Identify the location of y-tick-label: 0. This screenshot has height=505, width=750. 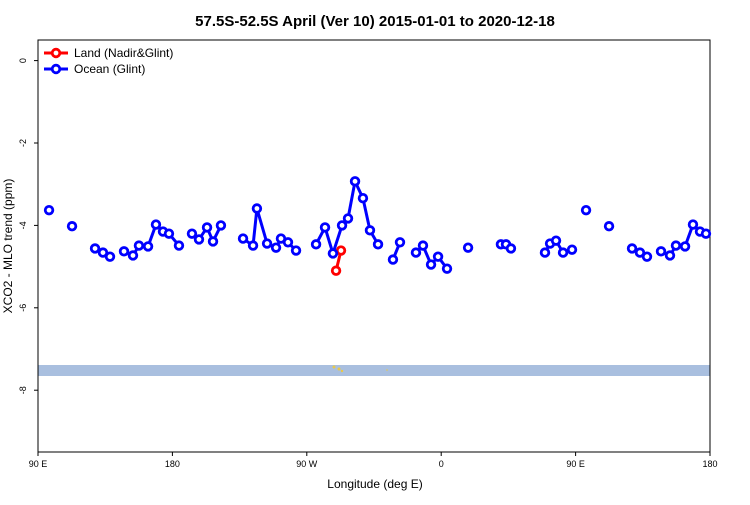
(23, 60).